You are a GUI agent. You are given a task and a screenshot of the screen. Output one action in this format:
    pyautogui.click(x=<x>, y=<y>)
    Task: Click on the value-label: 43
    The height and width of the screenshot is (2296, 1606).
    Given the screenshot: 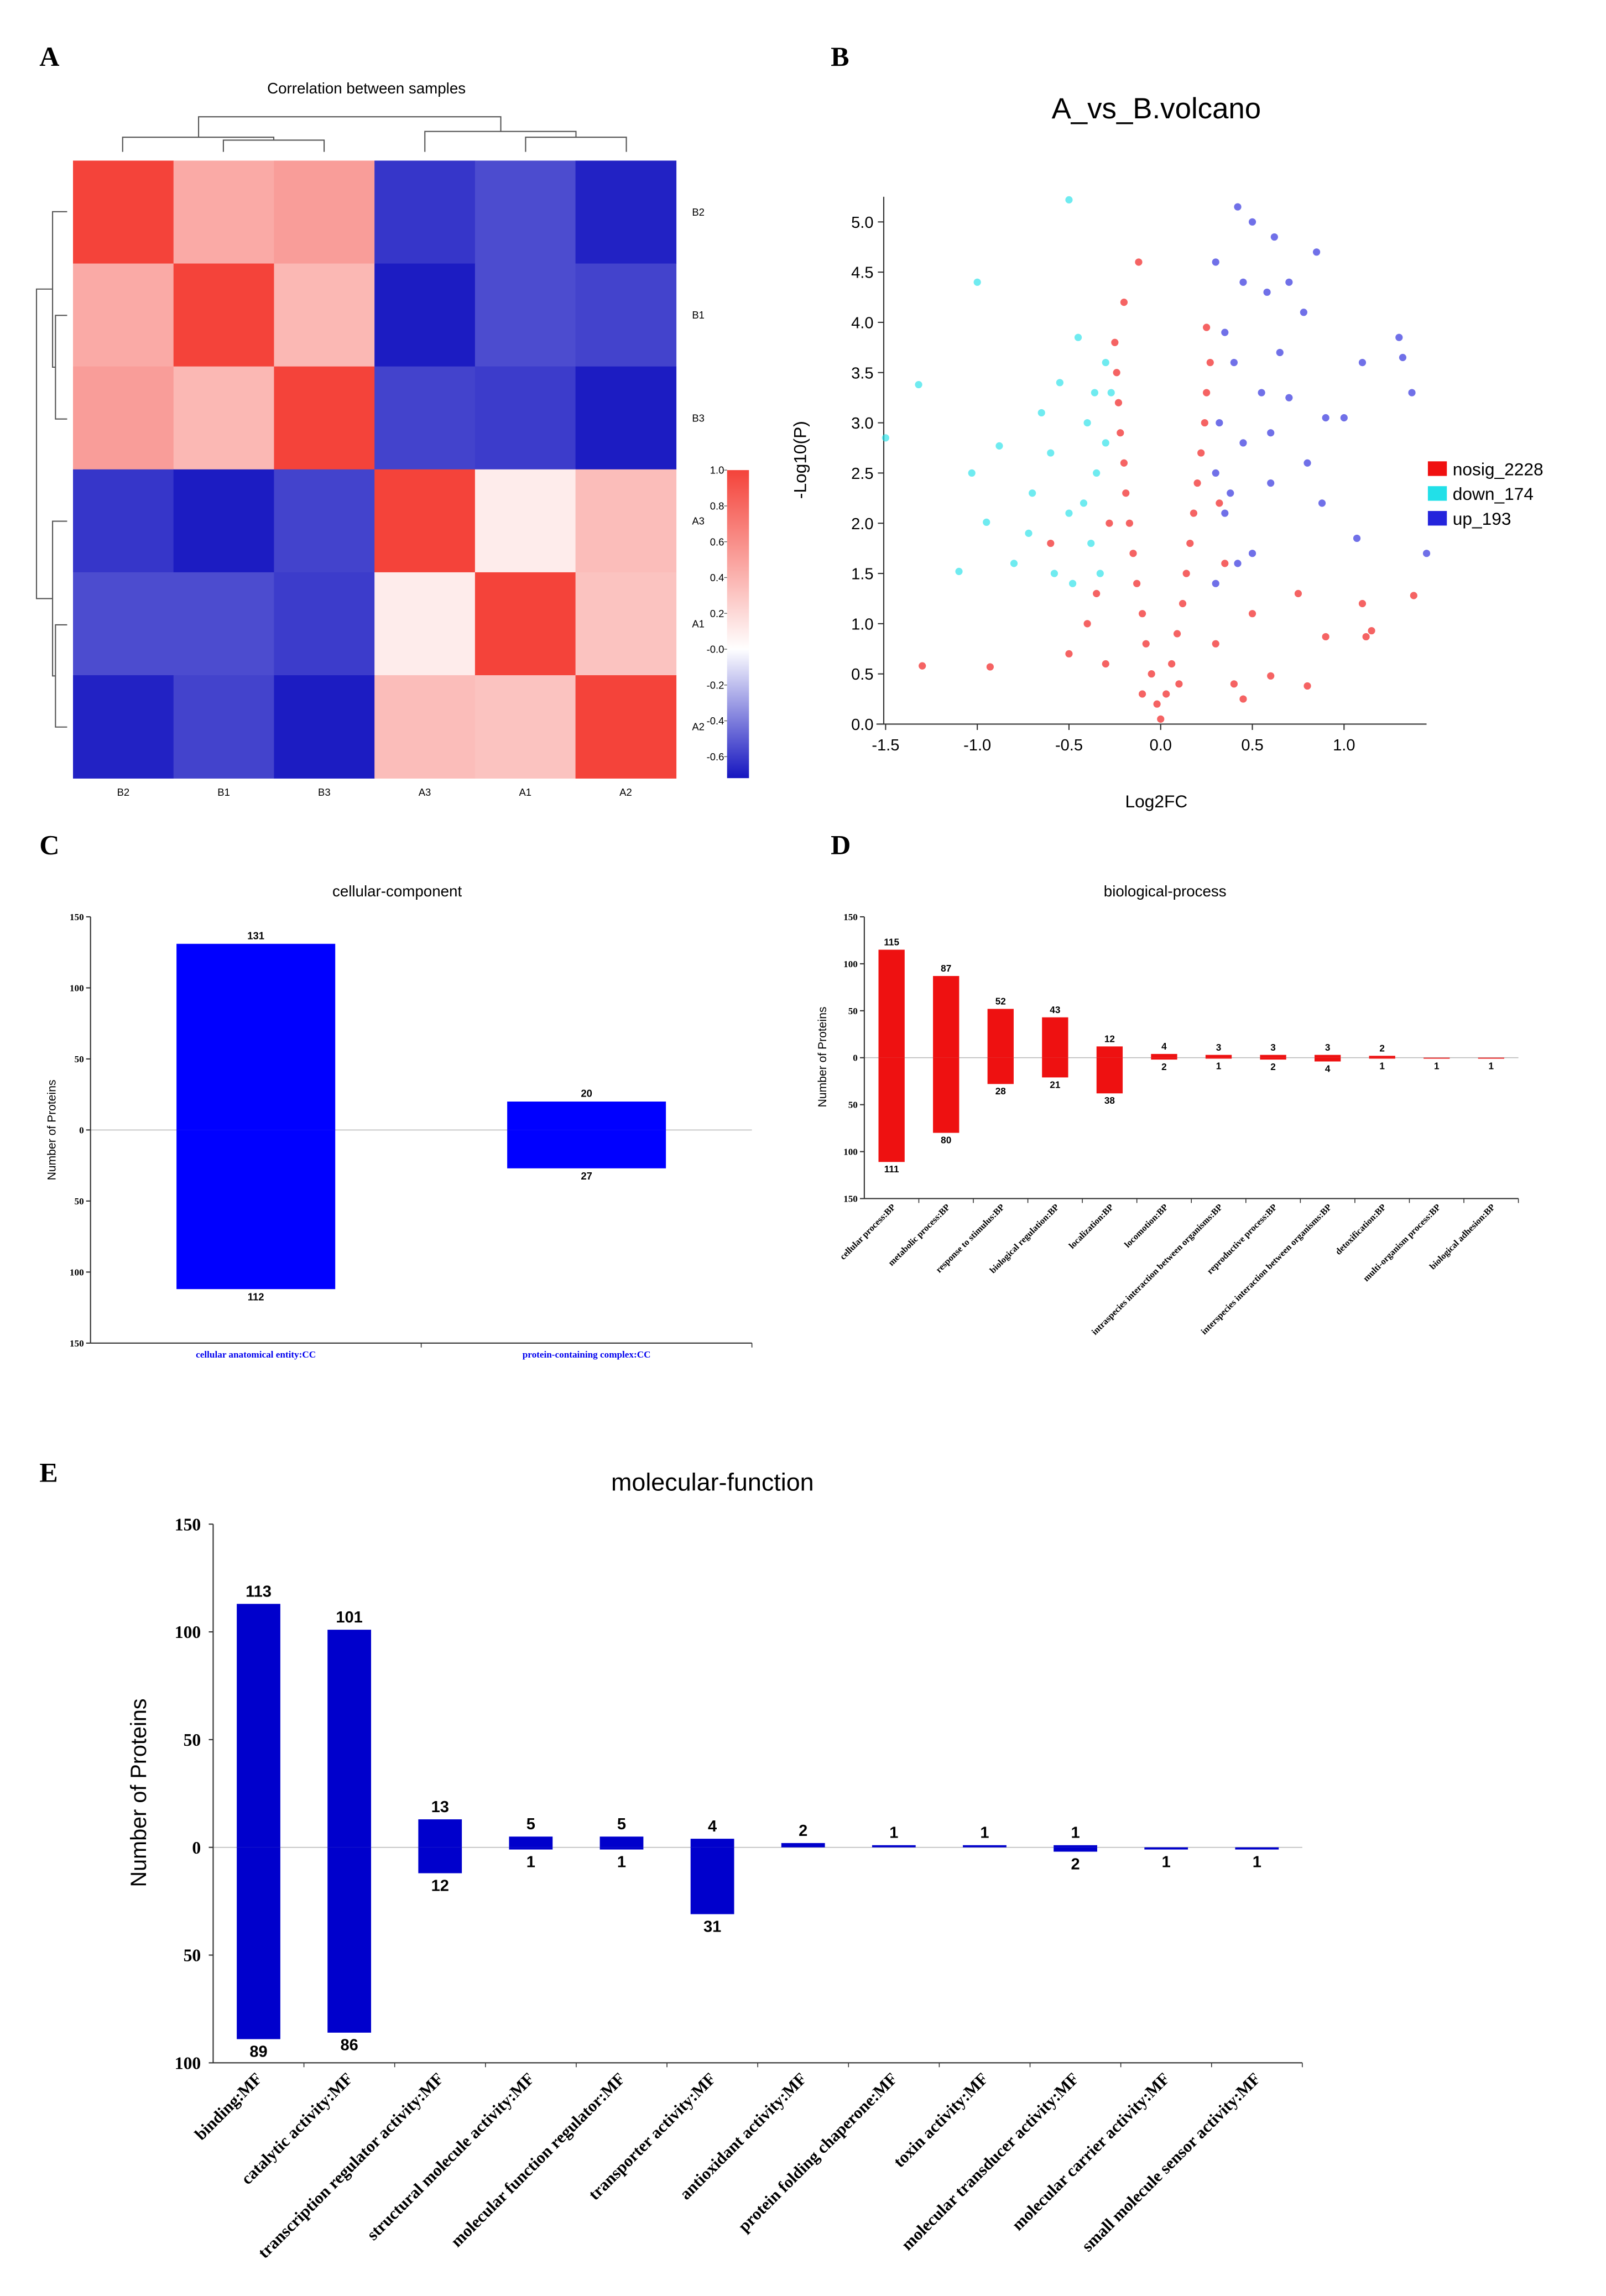 What is the action you would take?
    pyautogui.click(x=1055, y=1009)
    